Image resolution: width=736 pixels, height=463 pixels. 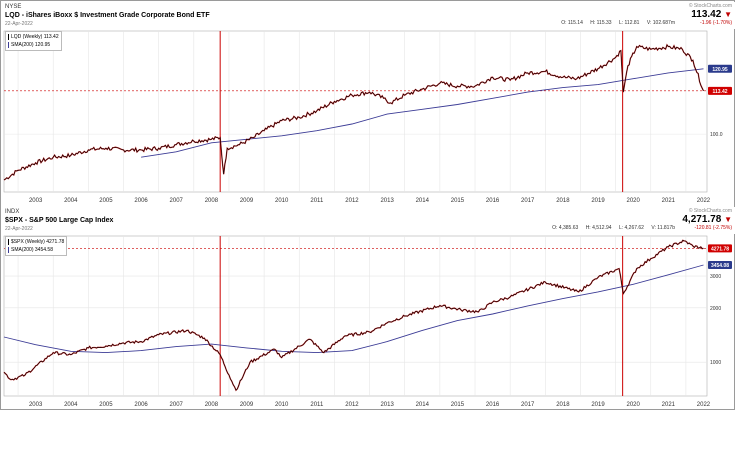 What do you see at coordinates (71, 405) in the screenshot?
I see `spx-x-tick-label: 2004` at bounding box center [71, 405].